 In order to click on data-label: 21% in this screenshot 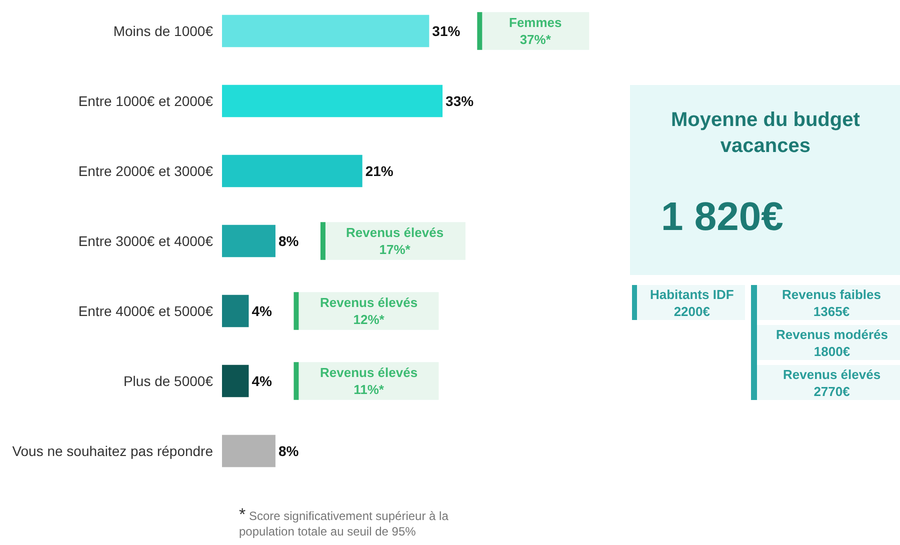, I will do `click(379, 171)`.